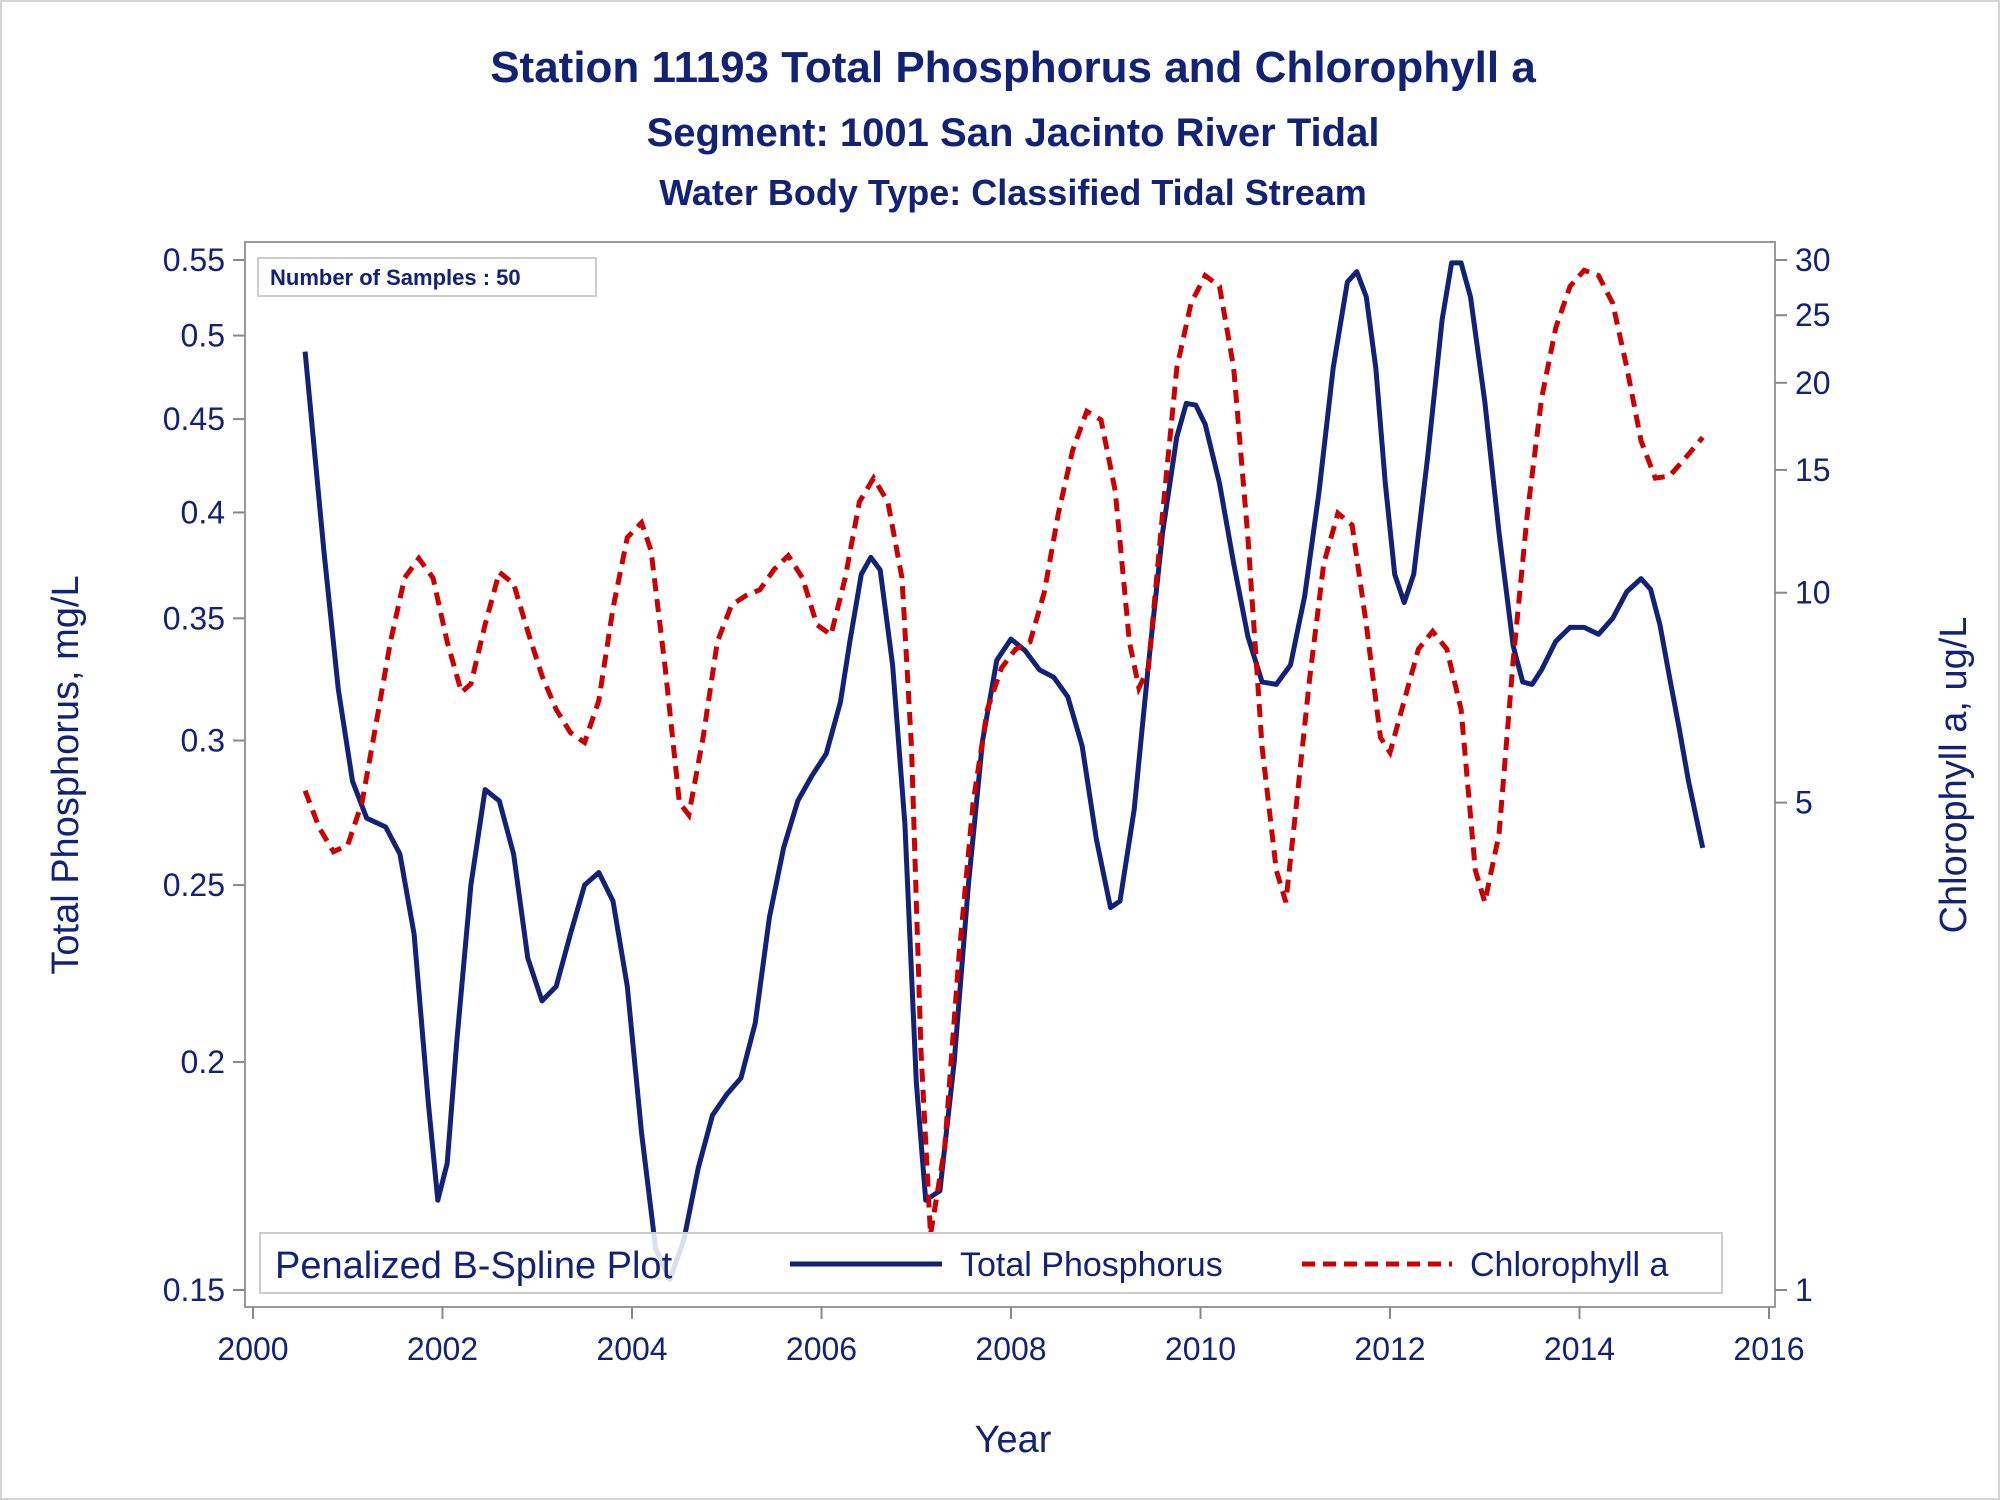 The image size is (2000, 1500). What do you see at coordinates (1013, 1440) in the screenshot?
I see `x-axis-label: Year` at bounding box center [1013, 1440].